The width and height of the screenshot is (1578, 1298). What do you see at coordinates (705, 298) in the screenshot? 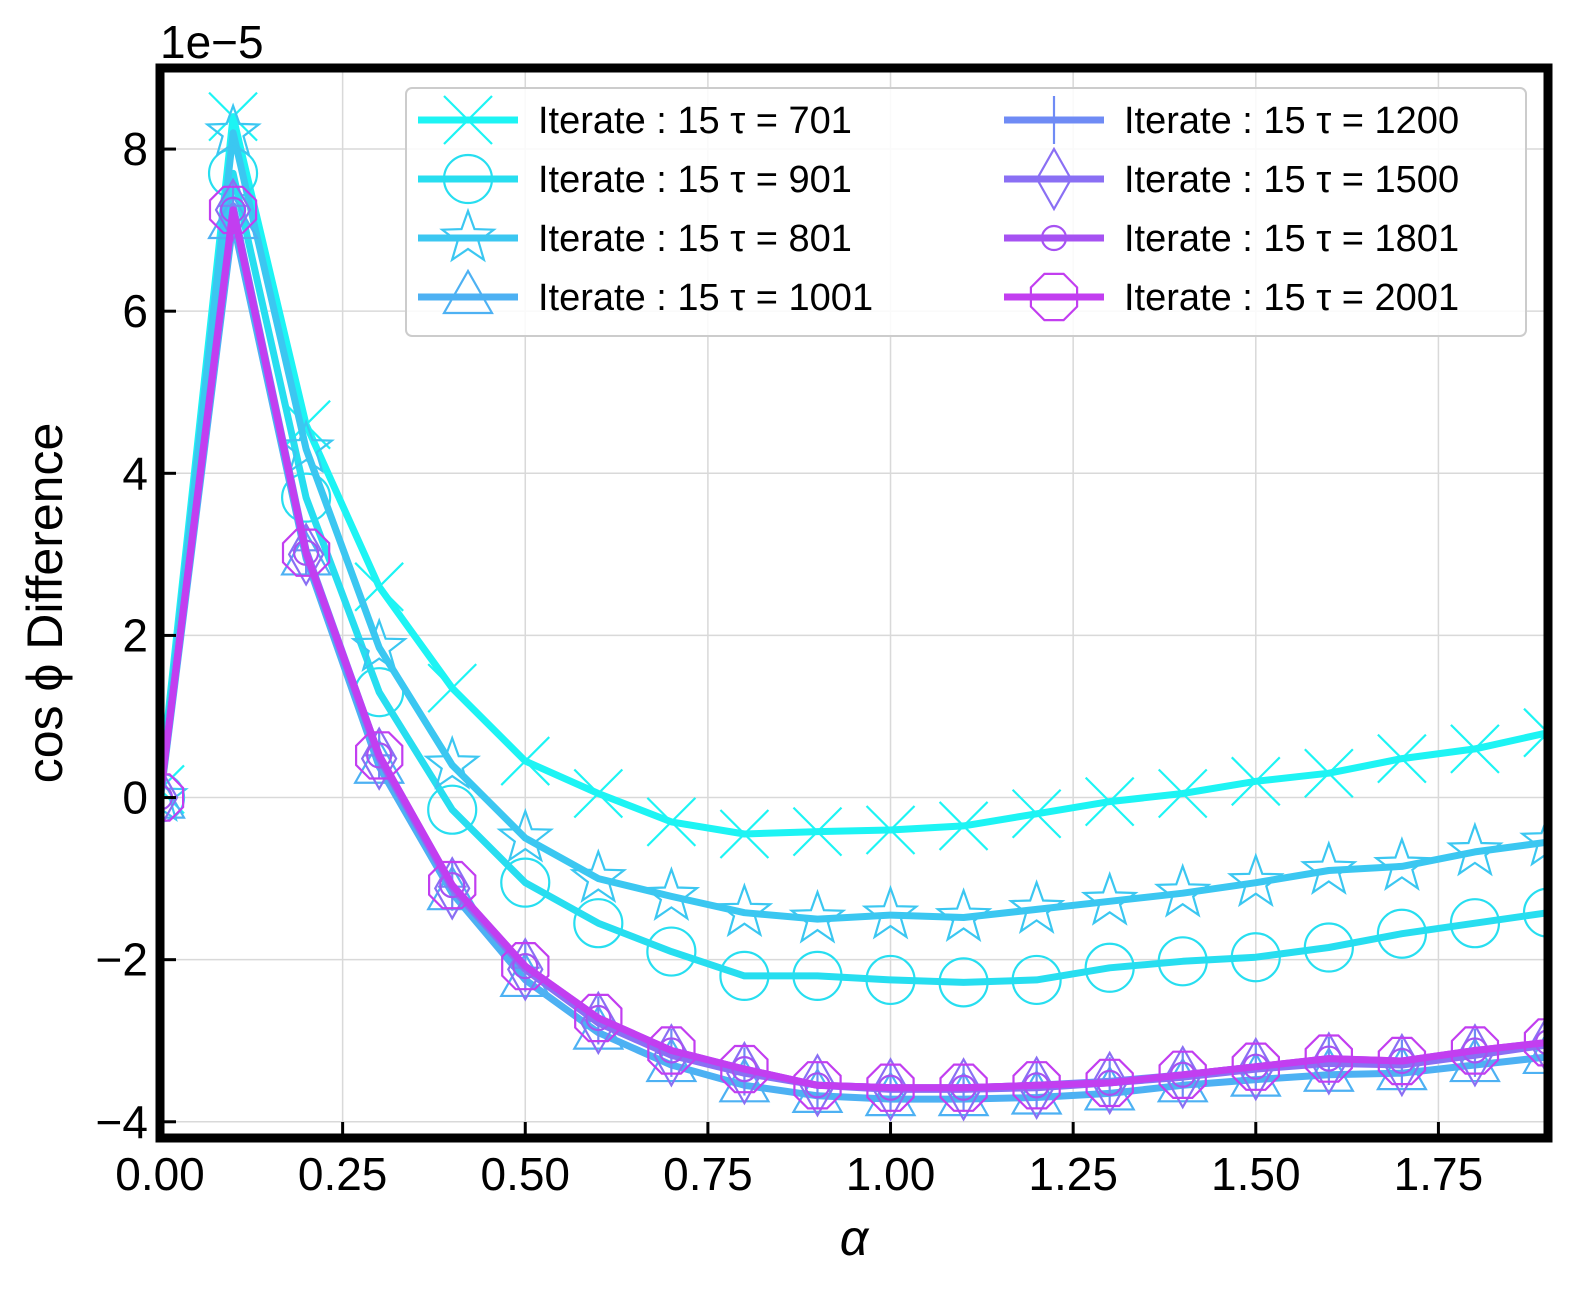
I see `legend-label: Iterate : 15 τ = 1001` at bounding box center [705, 298].